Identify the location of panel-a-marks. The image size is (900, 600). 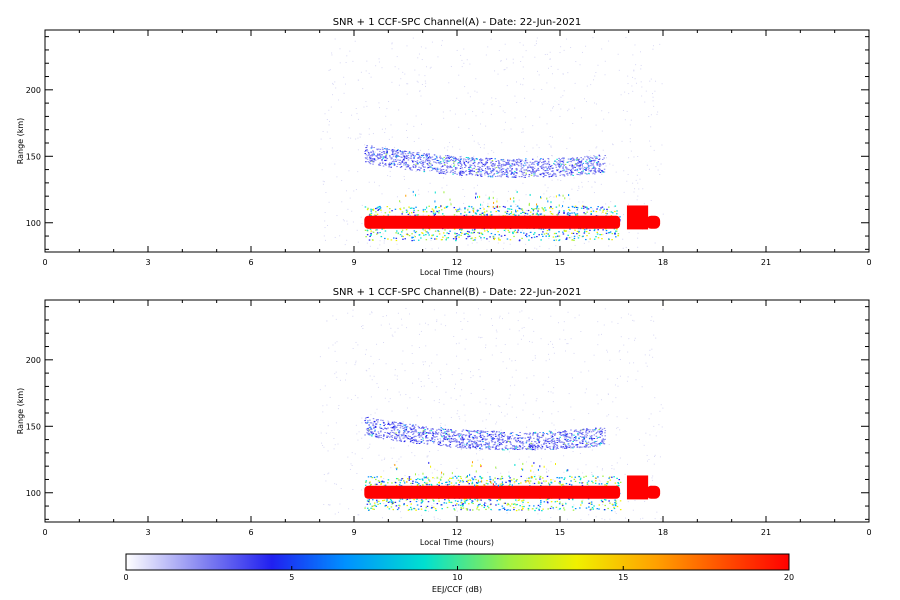
(492, 144).